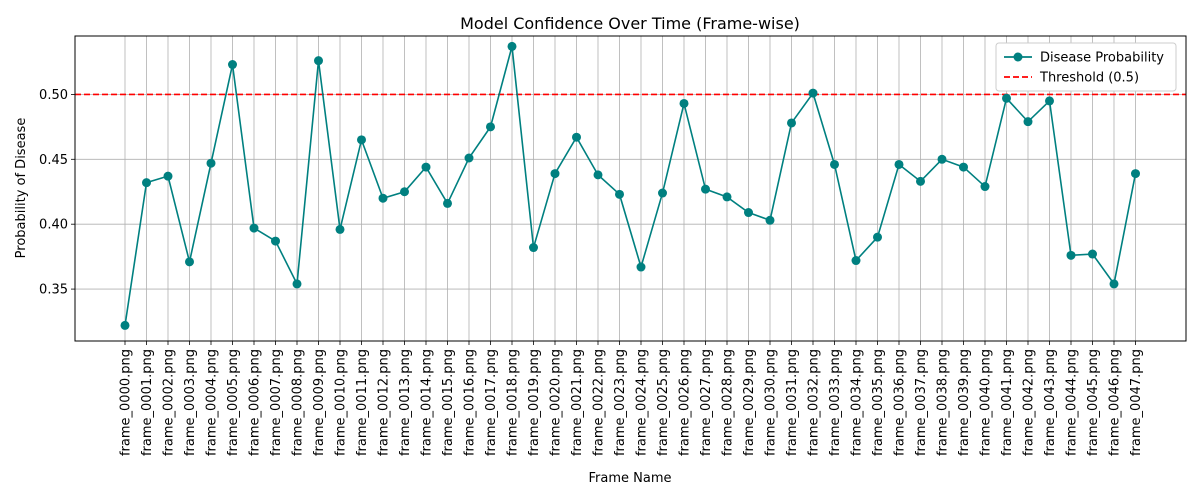 This screenshot has width=1200, height=500. I want to click on x-tick-label: frame_0046.png, so click(1115, 402).